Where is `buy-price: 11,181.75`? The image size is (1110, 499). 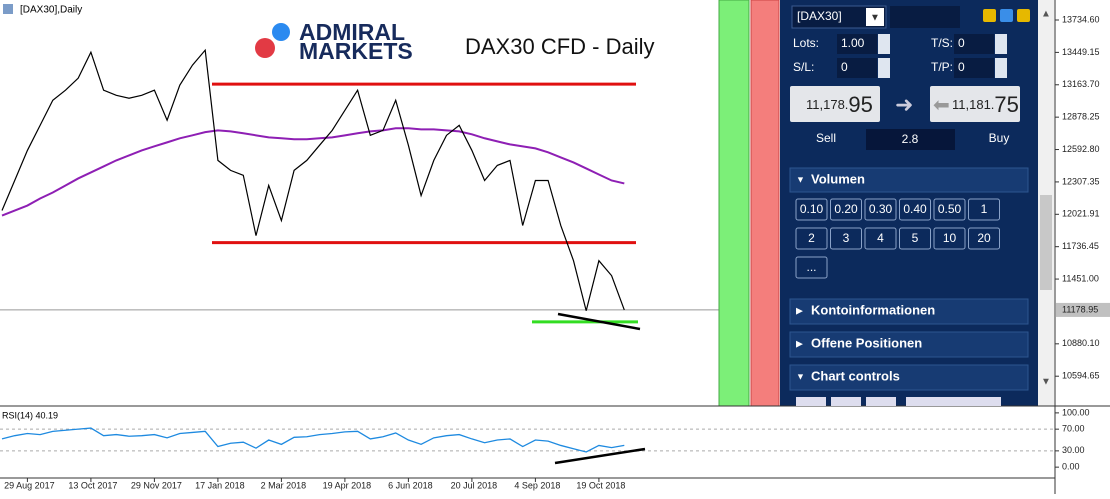 buy-price: 11,181.75 is located at coordinates (985, 104).